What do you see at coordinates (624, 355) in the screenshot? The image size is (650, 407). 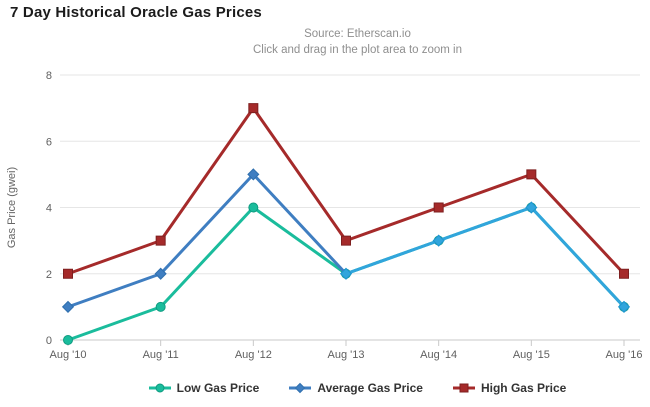 I see `x-axis-tick-label: Aug '16` at bounding box center [624, 355].